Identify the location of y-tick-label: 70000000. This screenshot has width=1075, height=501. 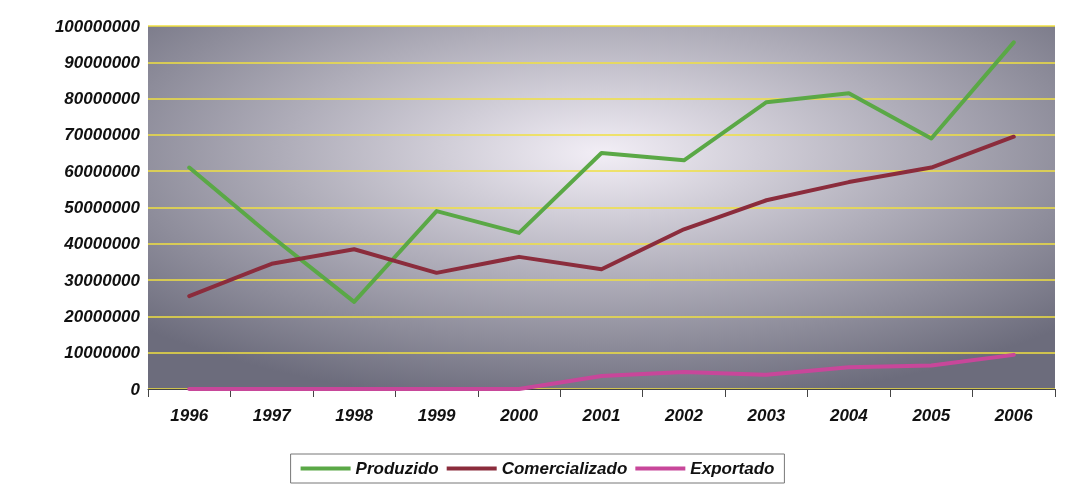
(102, 135).